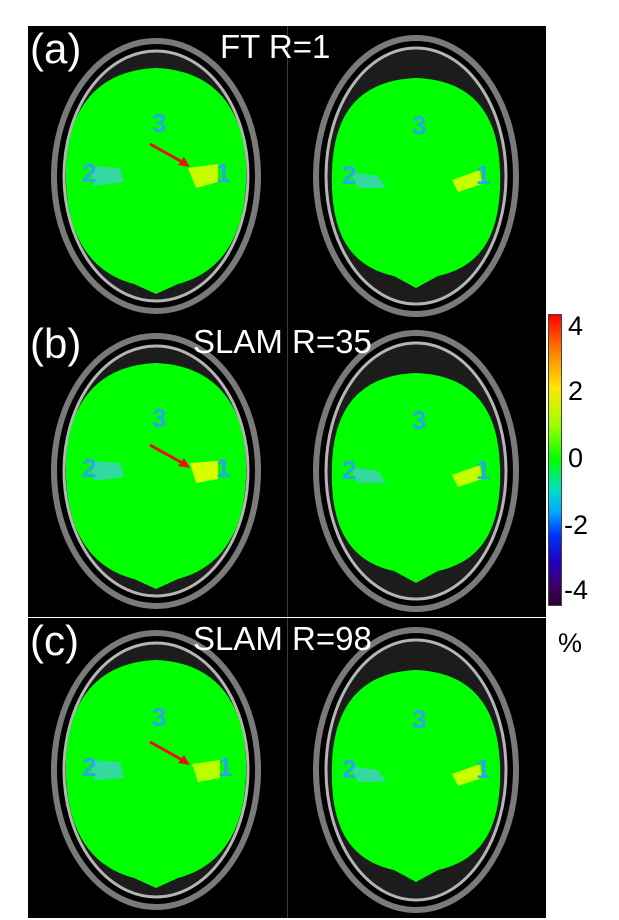  I want to click on panel-title: SLAM R=35, so click(282, 341).